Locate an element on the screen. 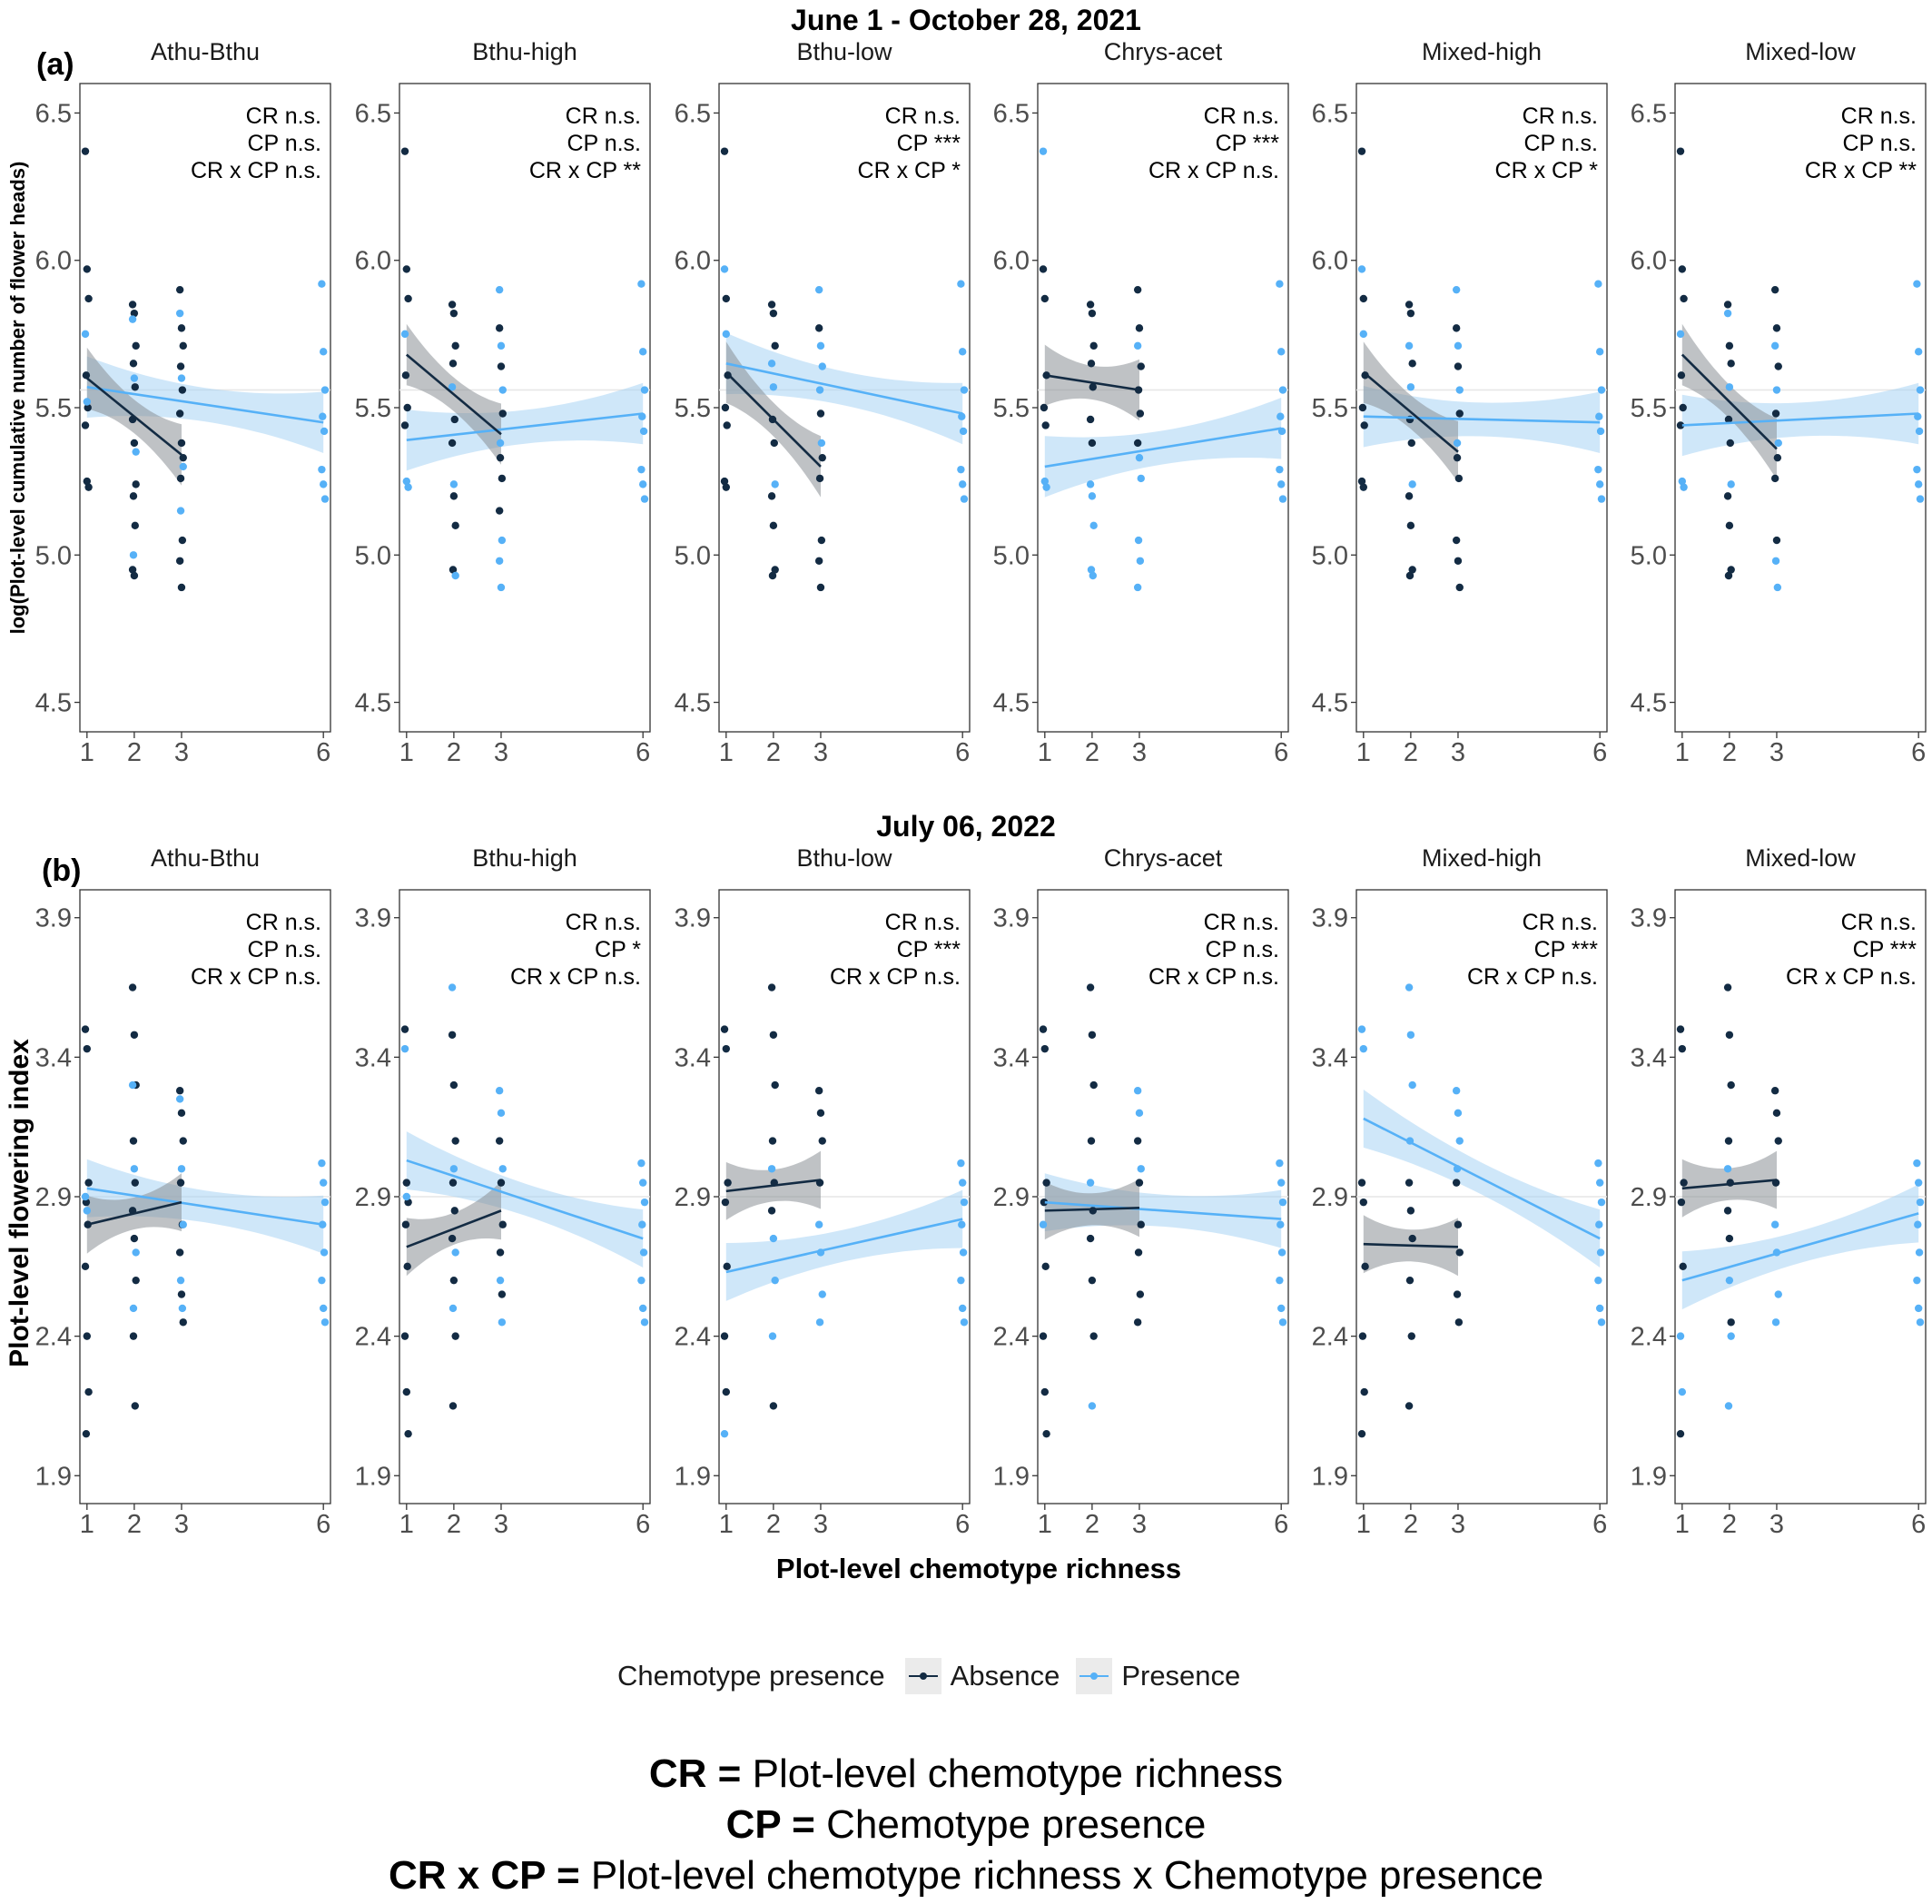 Image resolution: width=1932 pixels, height=1904 pixels. legend-label-presence: Presence is located at coordinates (1181, 1676).